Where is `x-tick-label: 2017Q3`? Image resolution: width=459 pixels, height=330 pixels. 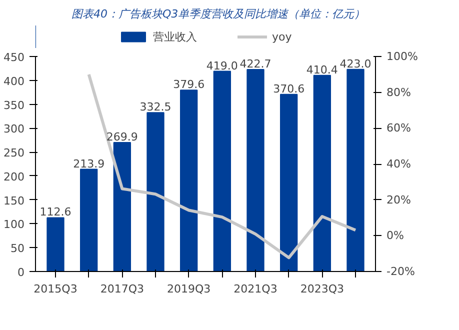
x-tick-label: 2017Q3 is located at coordinates (122, 289).